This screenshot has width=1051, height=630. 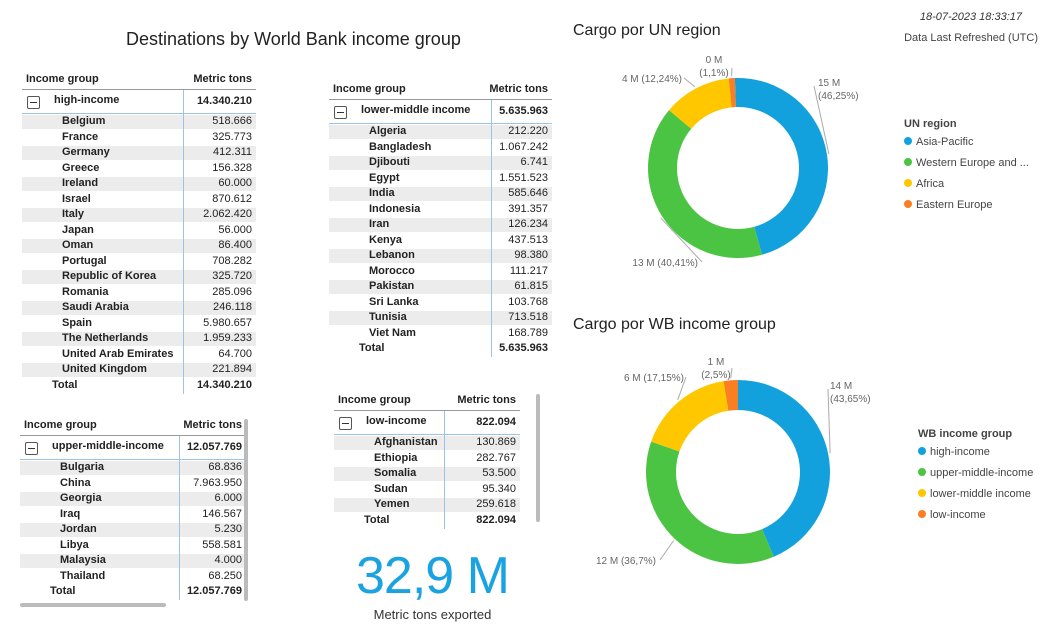 What do you see at coordinates (81, 167) in the screenshot?
I see `row-country: Greece` at bounding box center [81, 167].